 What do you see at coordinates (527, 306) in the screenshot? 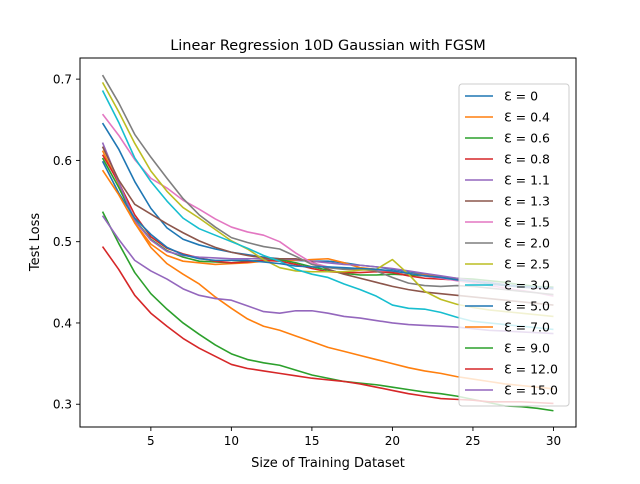
I see `legend-label: Ɛ = 5.0` at bounding box center [527, 306].